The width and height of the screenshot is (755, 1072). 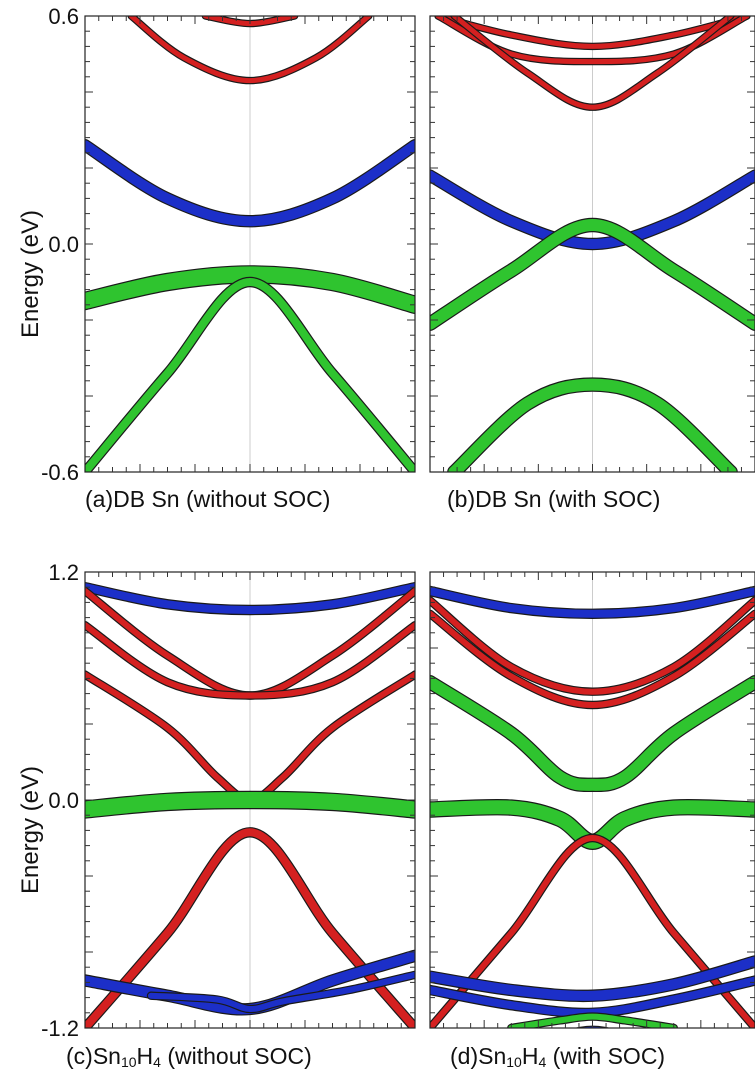 I want to click on ytick-label-a-0: 0.6, so click(x=63, y=16).